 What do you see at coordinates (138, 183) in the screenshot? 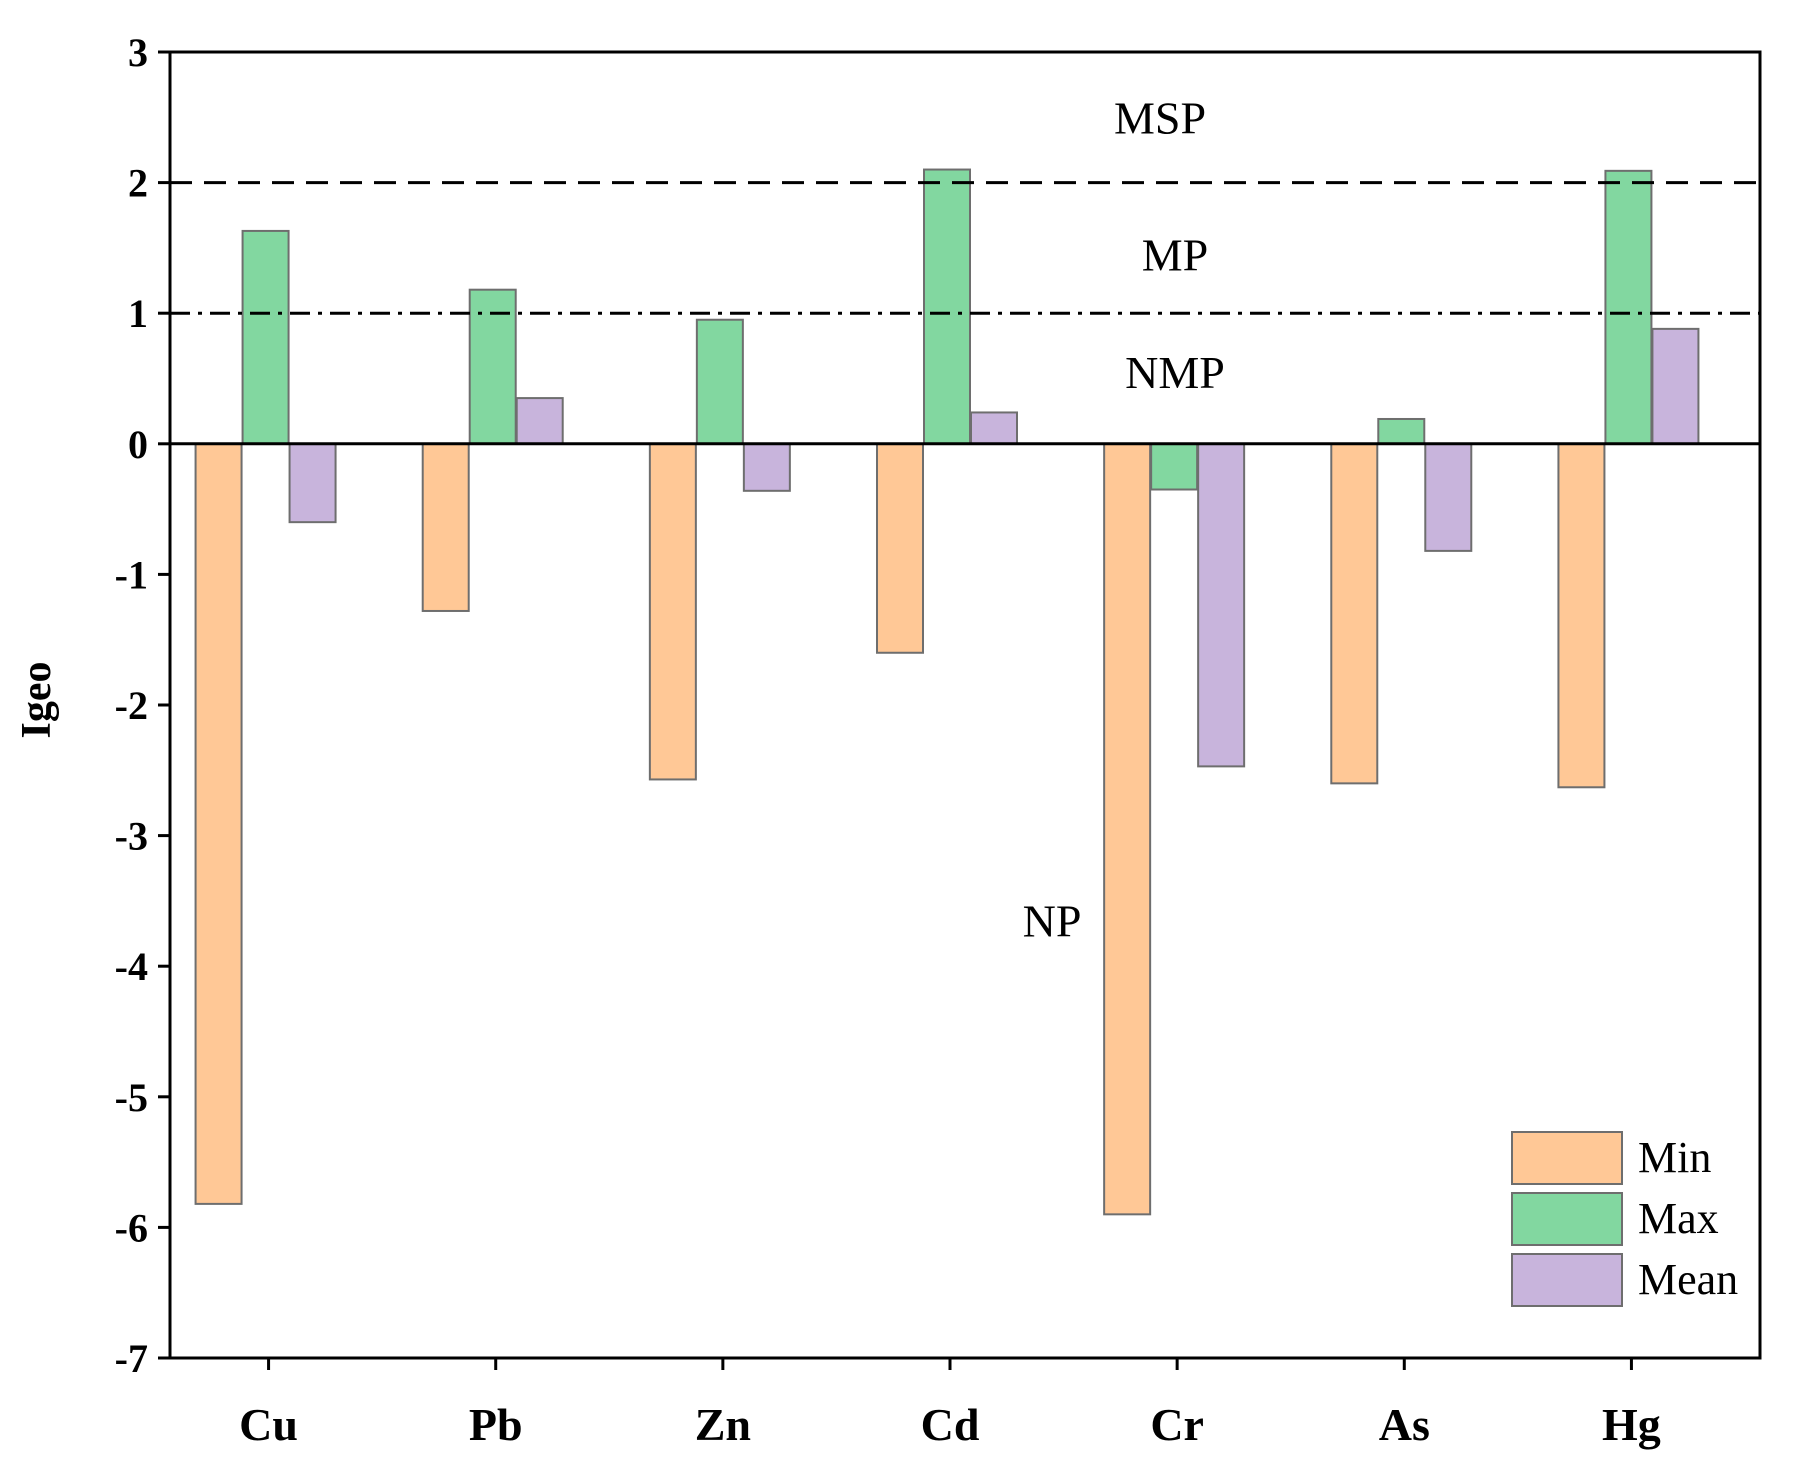
I see `y-tick-label: 2` at bounding box center [138, 183].